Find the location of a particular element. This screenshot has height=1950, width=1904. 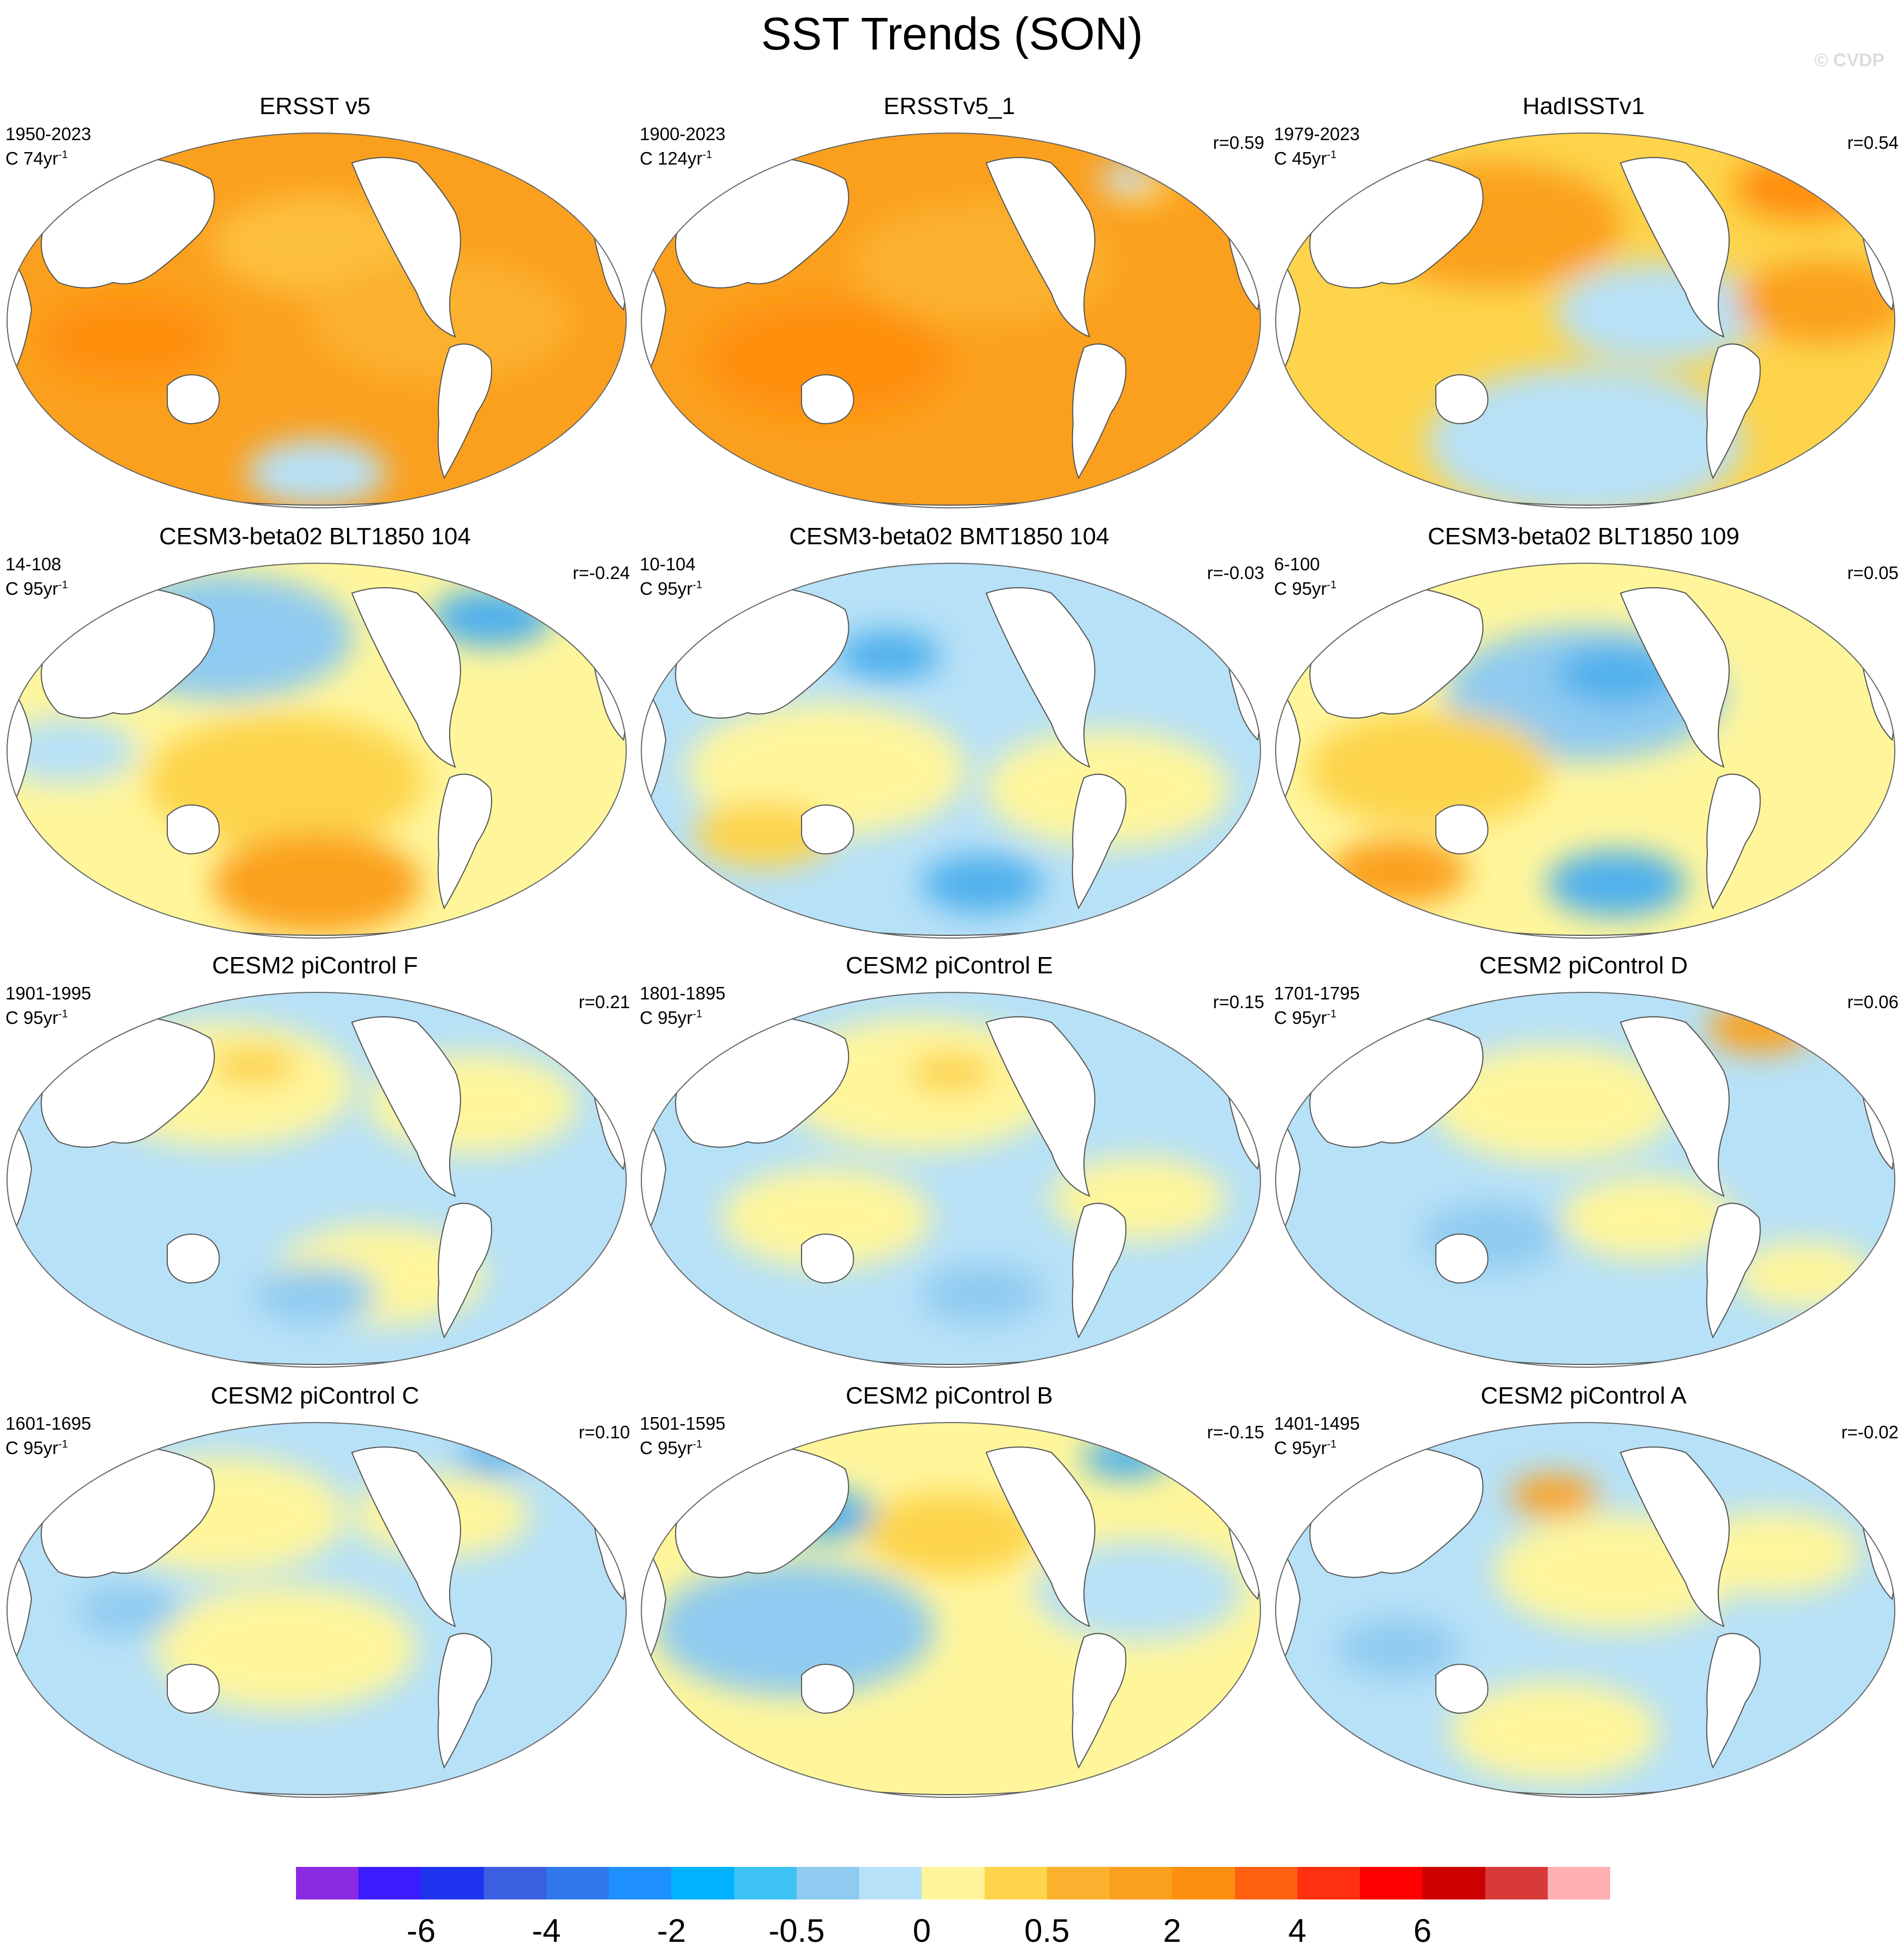

panel-title: CESM3-beta02 BMT1850 104 is located at coordinates (949, 536).